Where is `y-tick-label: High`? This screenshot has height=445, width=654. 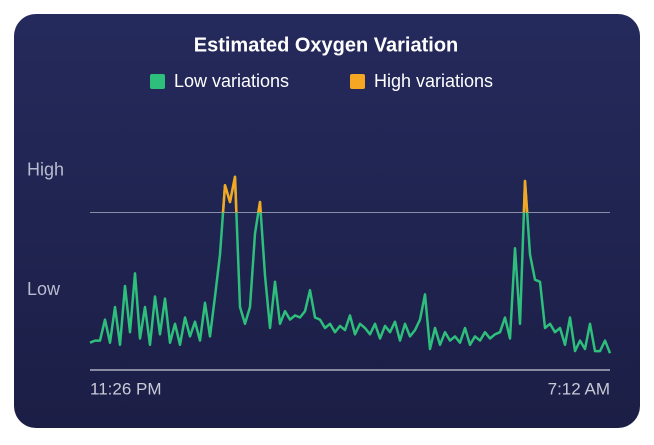 y-tick-label: High is located at coordinates (45, 169).